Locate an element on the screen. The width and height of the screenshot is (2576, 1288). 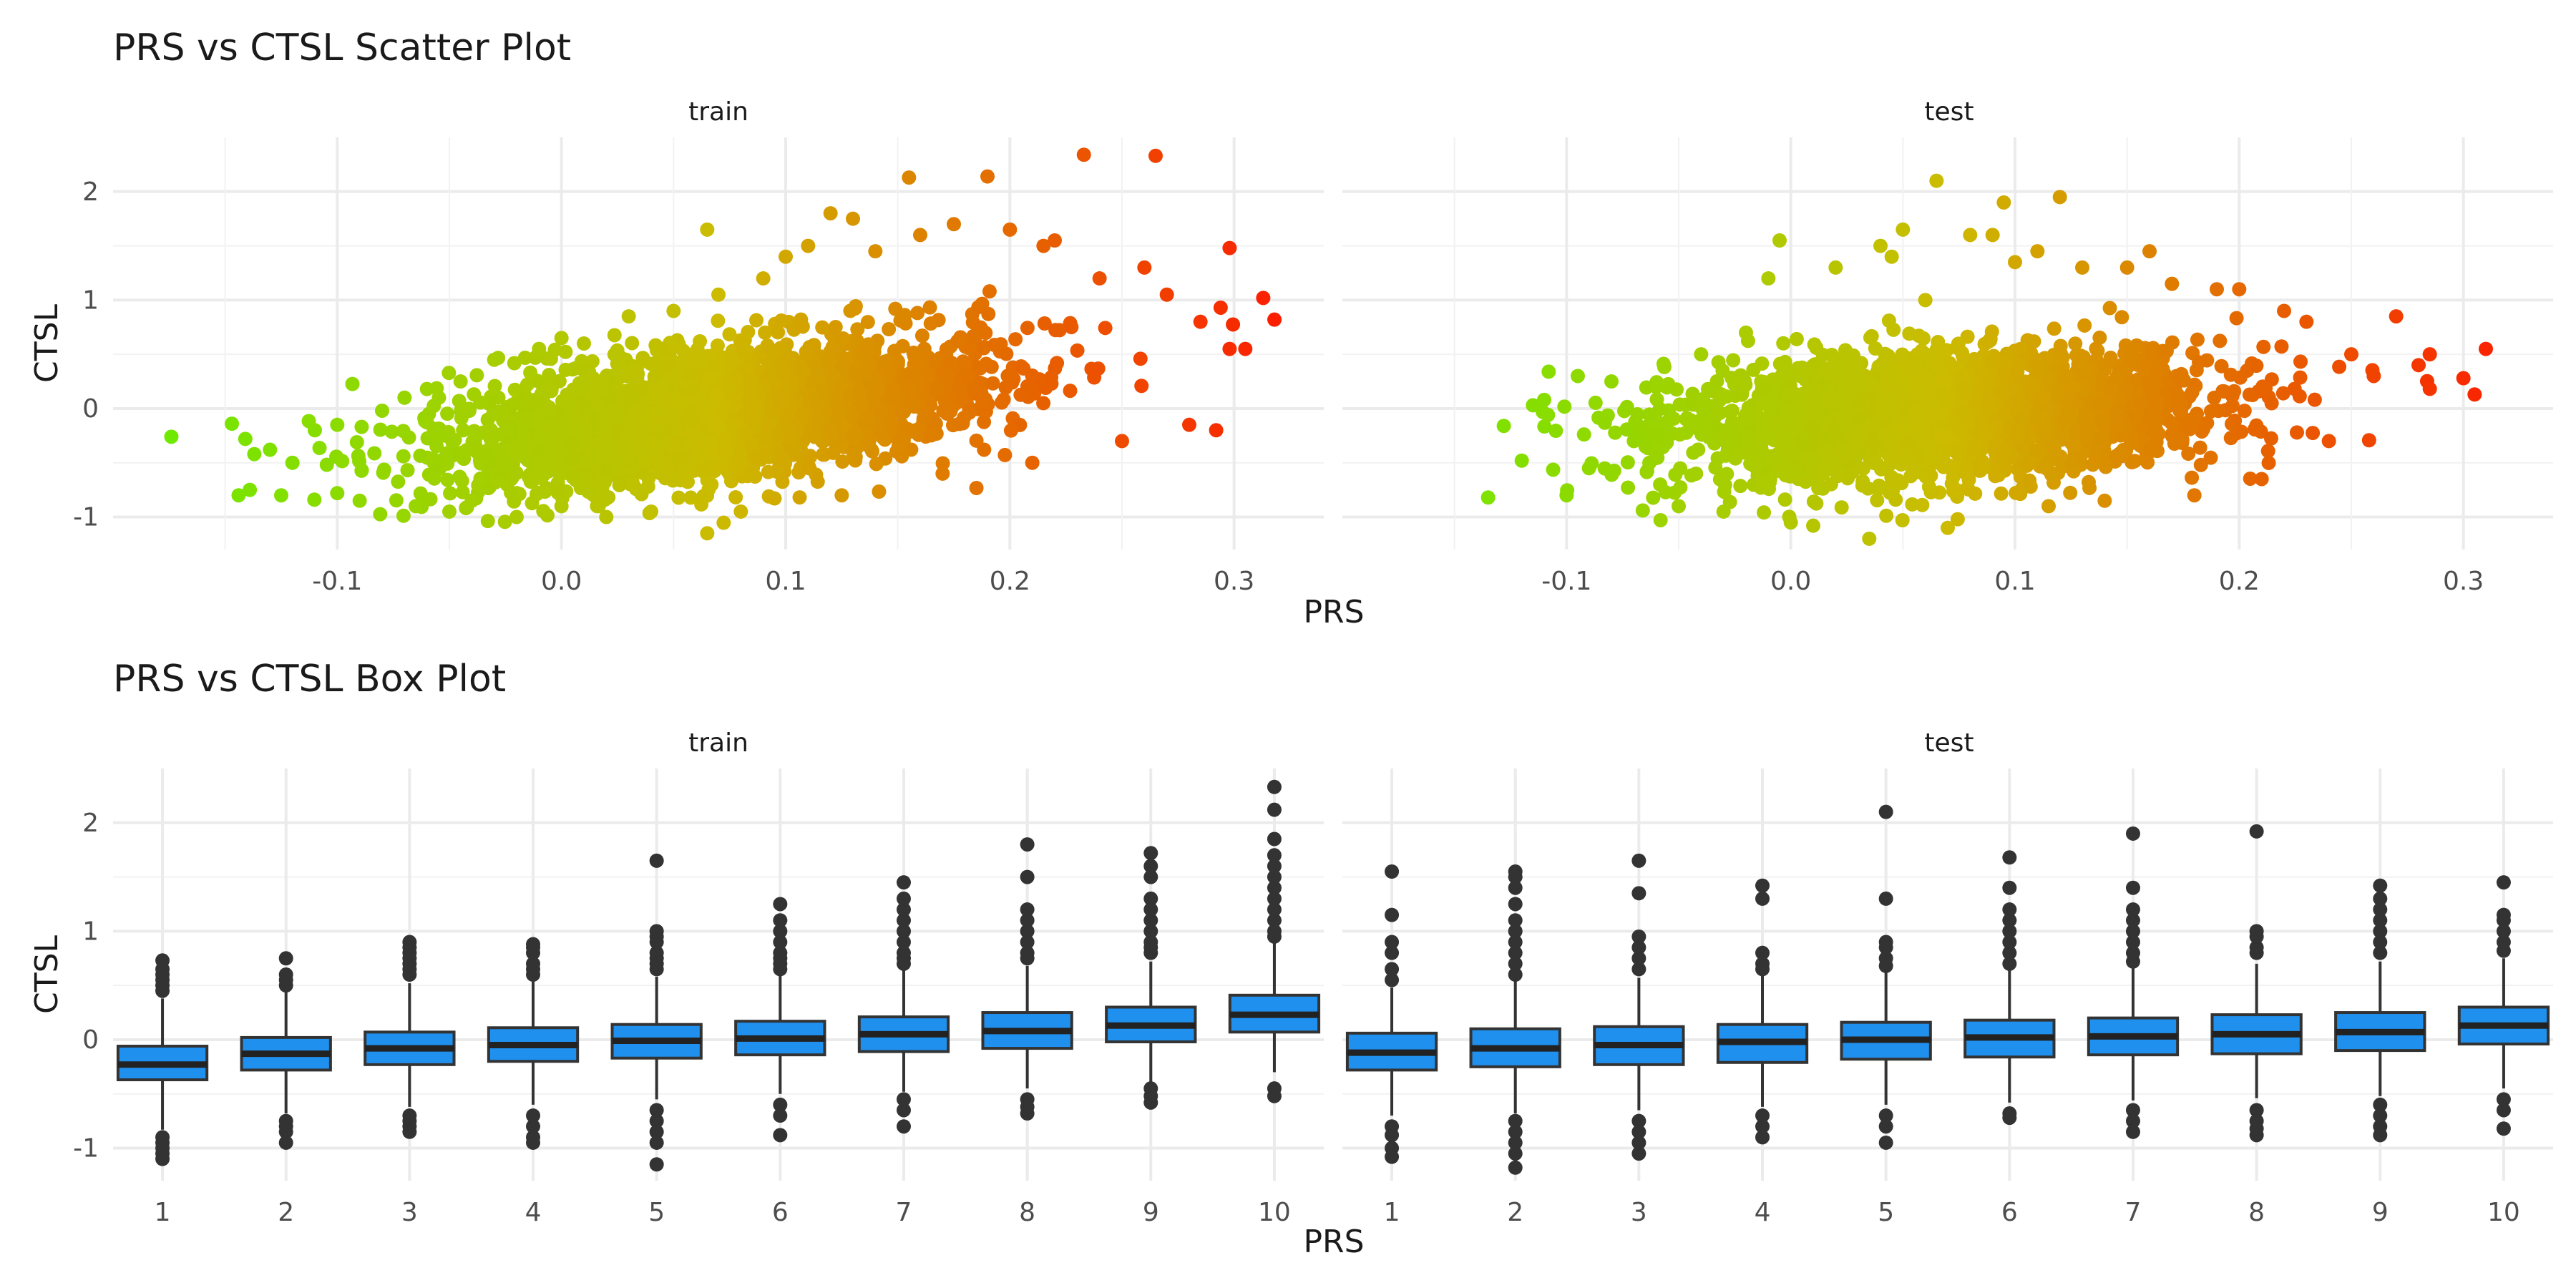
scatter-train-ytick-label: 2 is located at coordinates (90, 192).